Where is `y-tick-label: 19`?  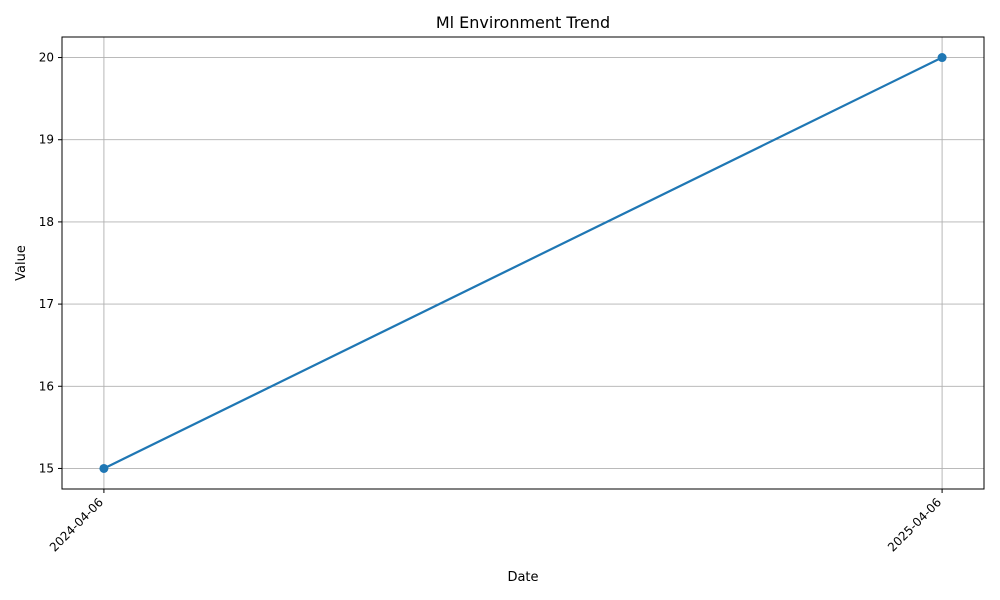
y-tick-label: 19 is located at coordinates (46, 140).